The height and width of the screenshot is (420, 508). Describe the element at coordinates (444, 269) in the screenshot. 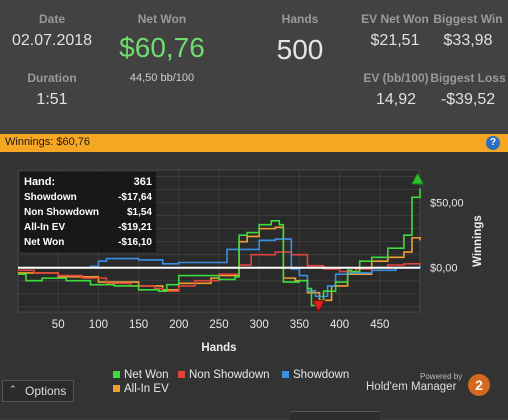

I see `y-tick-label: $0,00` at that location.